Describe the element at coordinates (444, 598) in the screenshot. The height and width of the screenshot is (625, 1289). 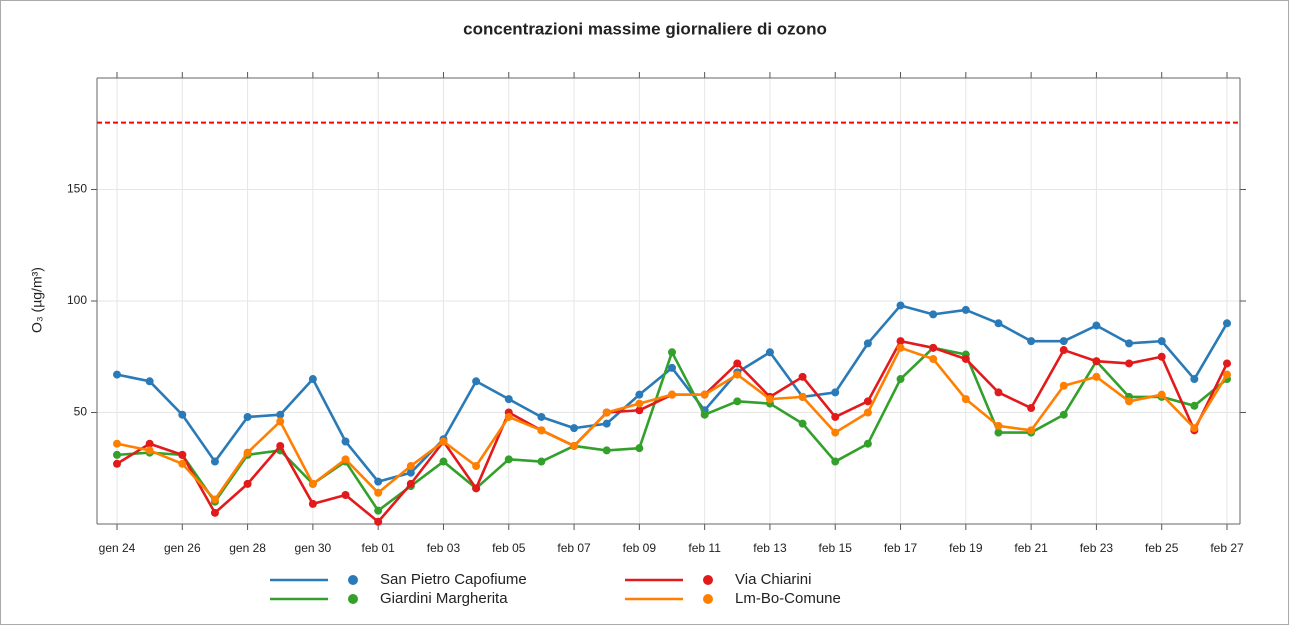
I see `legend-label: Giardini Margherita` at that location.